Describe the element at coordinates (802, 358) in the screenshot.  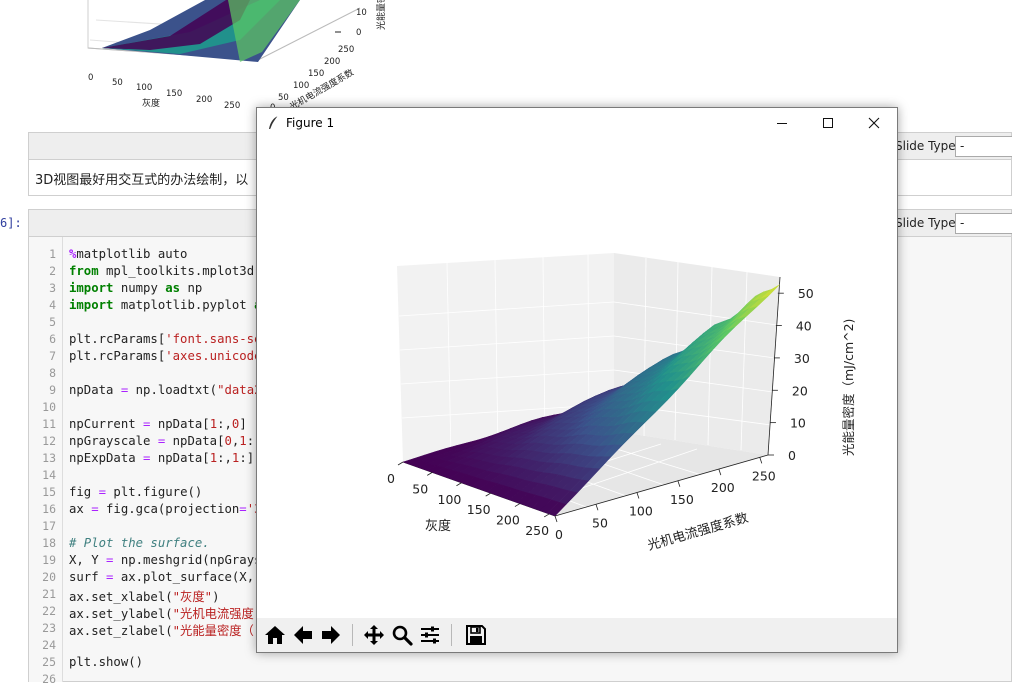
I see `z-tick: 30` at that location.